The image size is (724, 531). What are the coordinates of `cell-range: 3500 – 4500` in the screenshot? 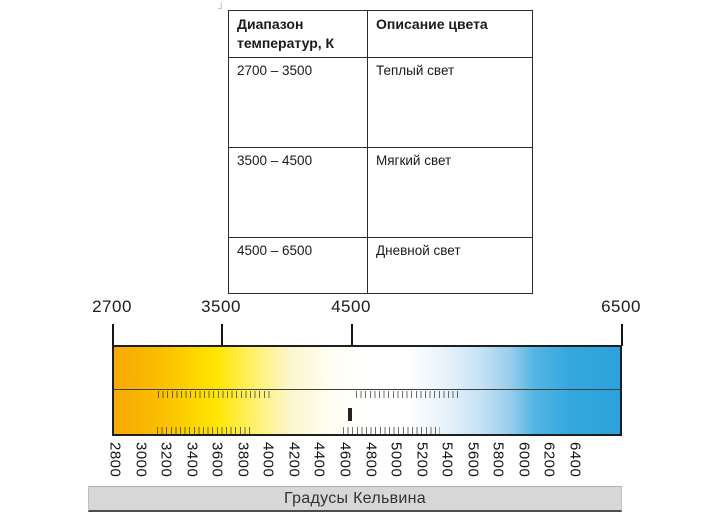 It's located at (298, 192).